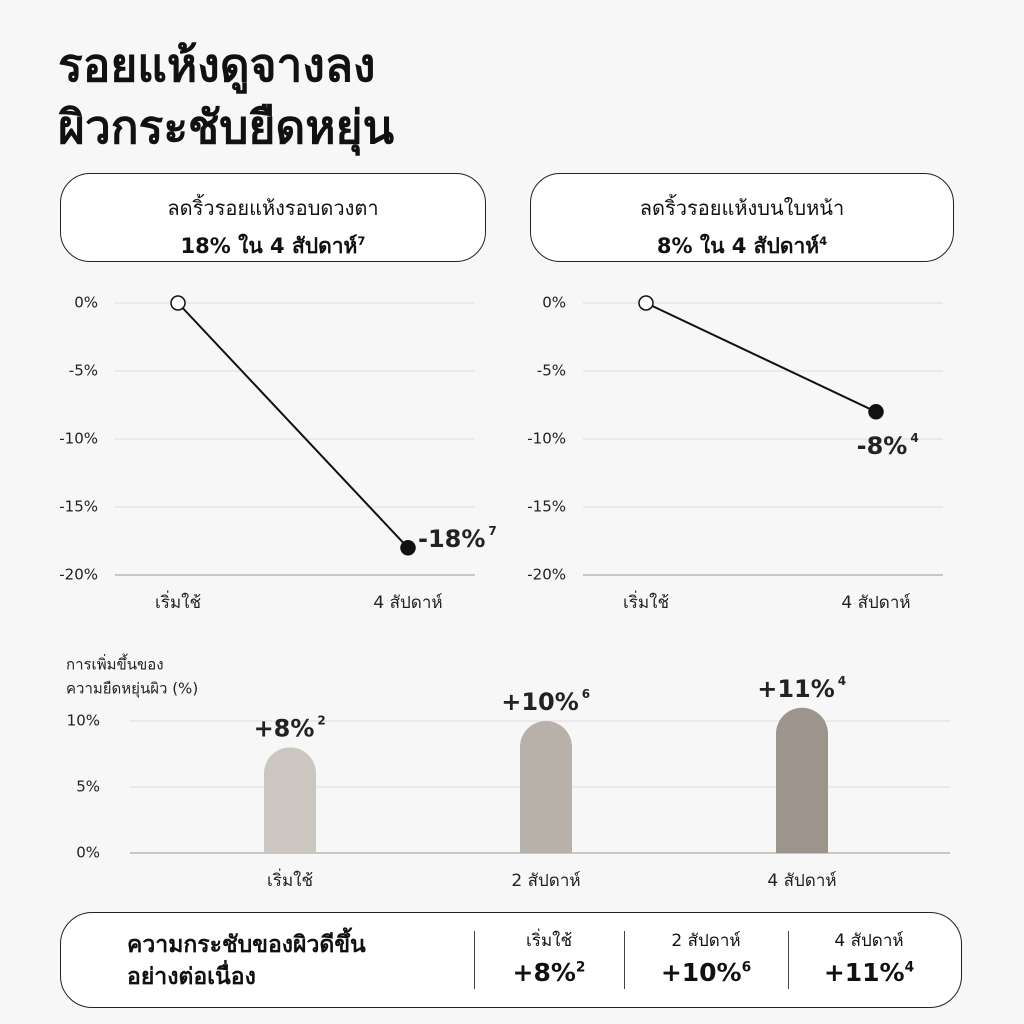  Describe the element at coordinates (451, 539) in the screenshot. I see `value-label: -18%` at that location.